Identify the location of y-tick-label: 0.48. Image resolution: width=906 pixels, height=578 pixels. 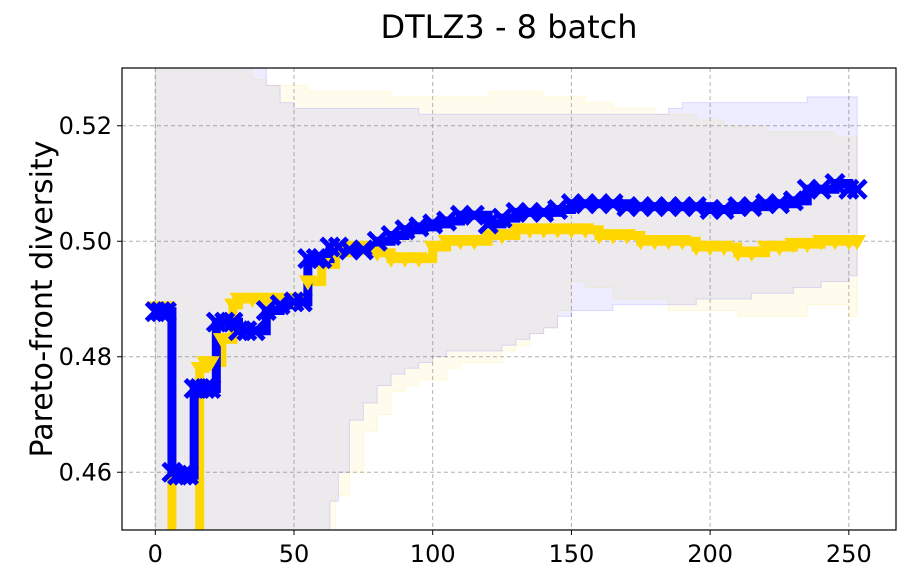
(85, 357).